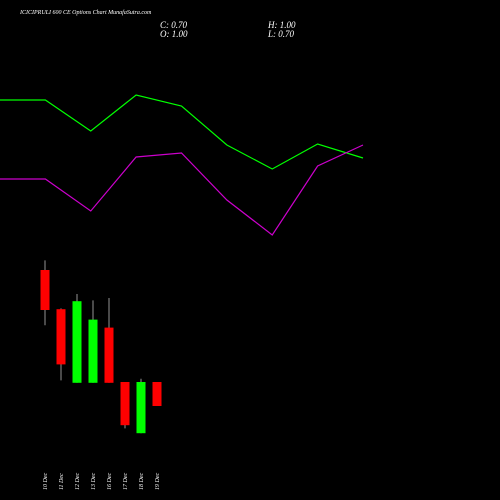 Image resolution: width=500 pixels, height=500 pixels. I want to click on open-label: O: 1.00, so click(174, 34).